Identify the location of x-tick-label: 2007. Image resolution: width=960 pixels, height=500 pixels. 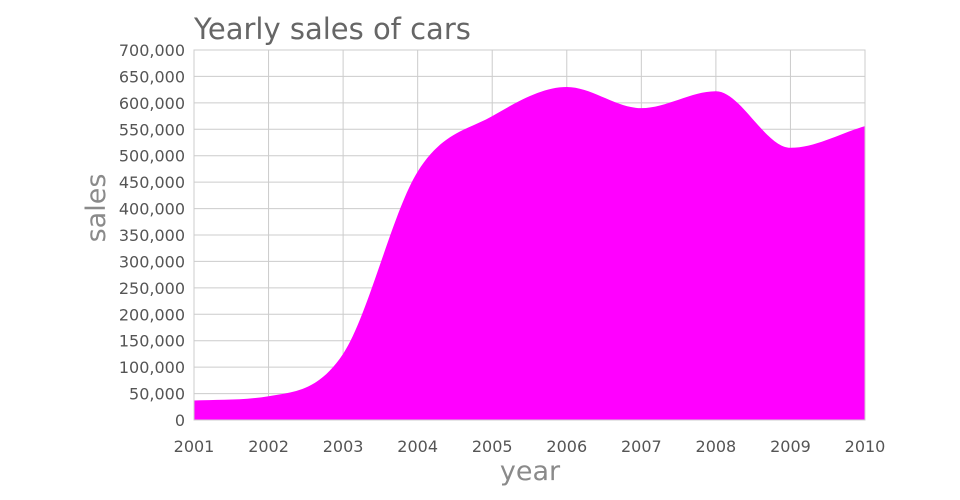
(641, 446).